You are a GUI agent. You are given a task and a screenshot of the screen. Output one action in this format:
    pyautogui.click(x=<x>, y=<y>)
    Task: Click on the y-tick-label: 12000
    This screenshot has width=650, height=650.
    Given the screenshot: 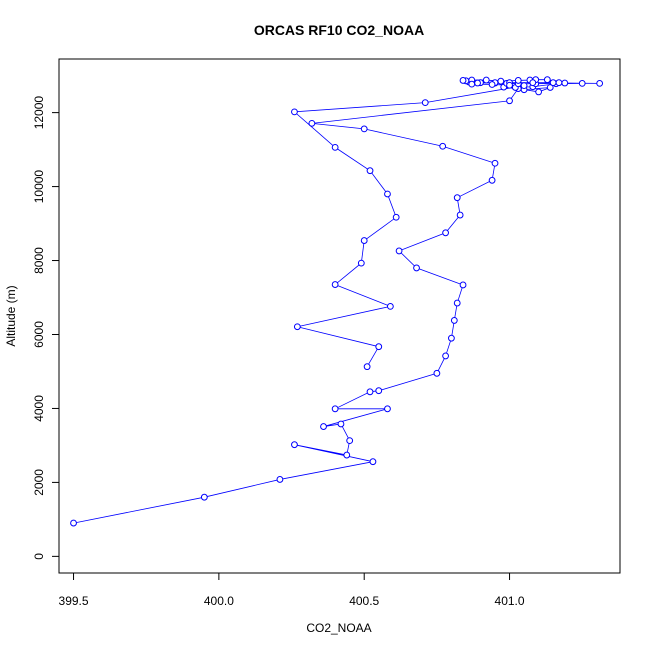 What is the action you would take?
    pyautogui.click(x=39, y=113)
    